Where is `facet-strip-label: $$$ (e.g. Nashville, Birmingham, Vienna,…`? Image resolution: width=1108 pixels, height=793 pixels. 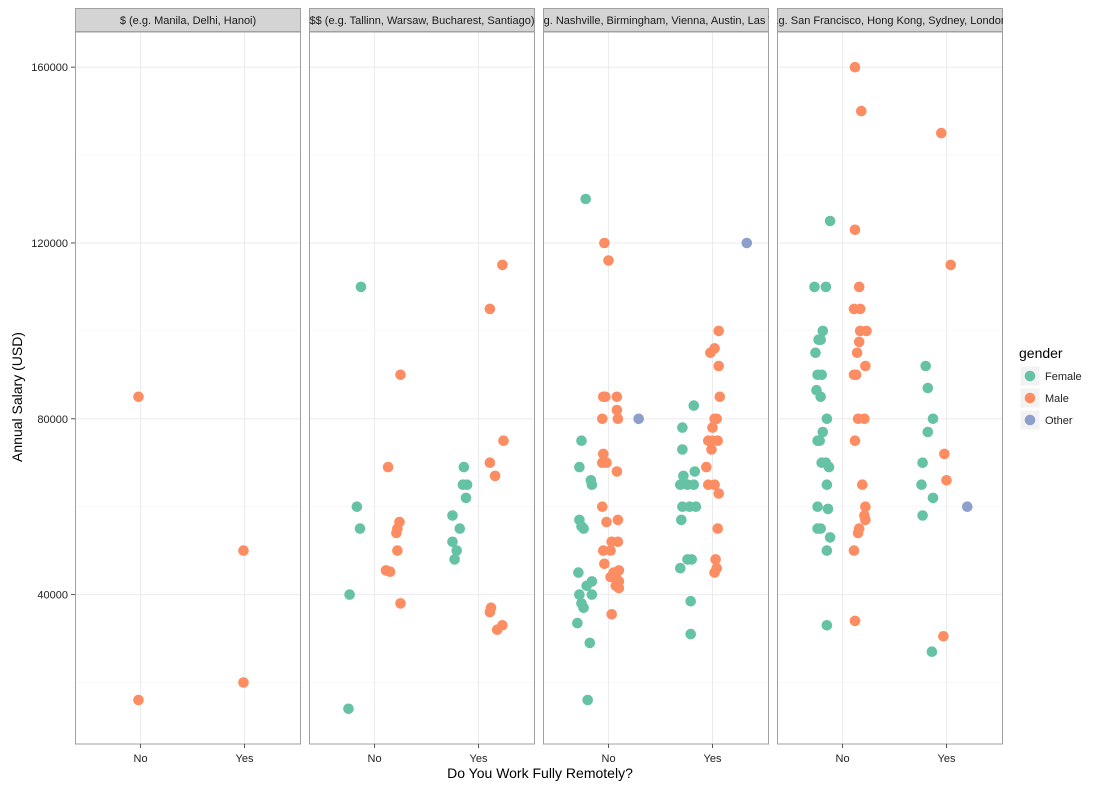 facet-strip-label: $$$ (e.g. Nashville, Birmingham, Vienna,… is located at coordinates (655, 21).